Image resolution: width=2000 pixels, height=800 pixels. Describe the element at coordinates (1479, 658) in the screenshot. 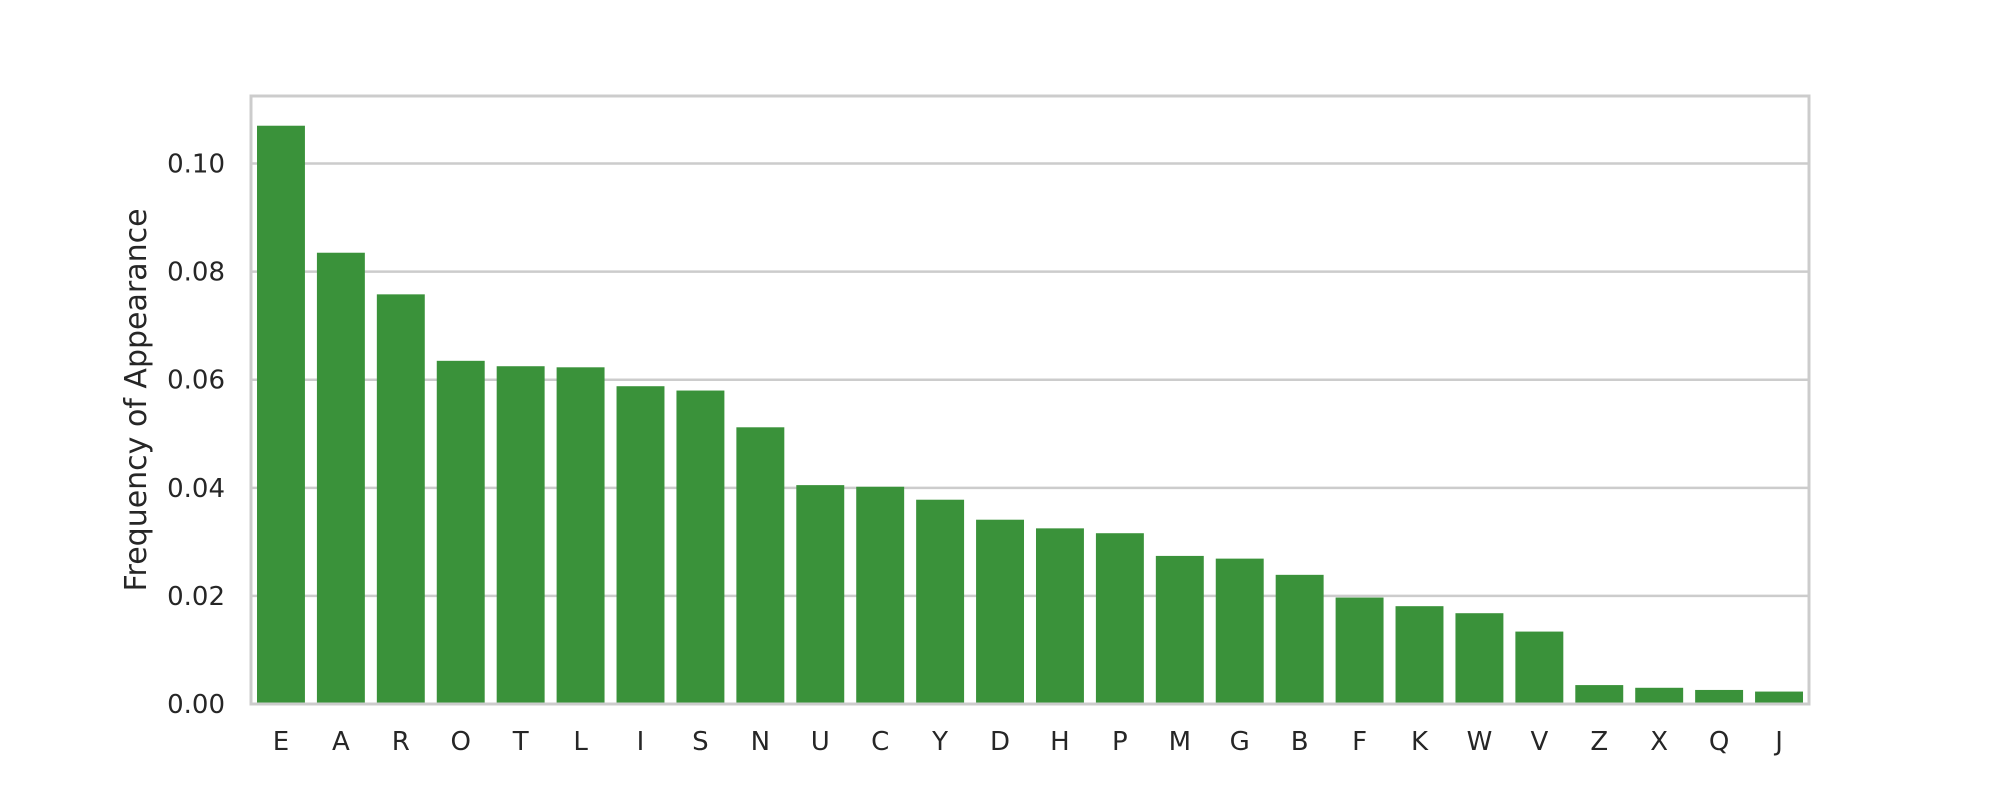

I see `bar-w` at that location.